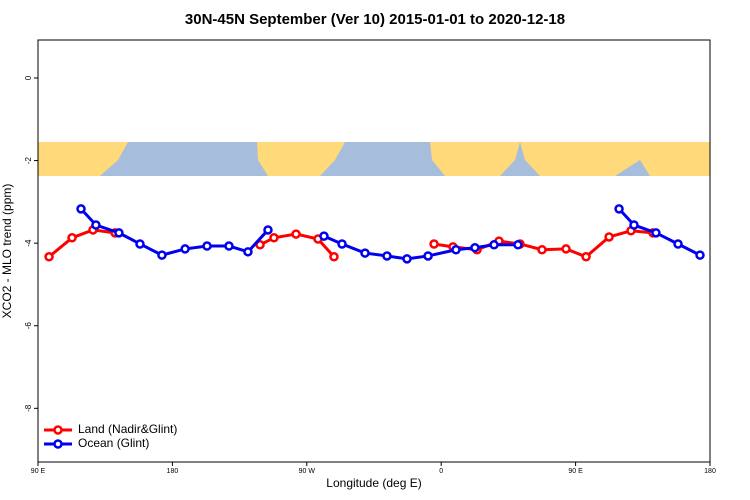  Describe the element at coordinates (7, 251) in the screenshot. I see `y-axis-label: XCO2 - MLO trend (ppm)` at that location.